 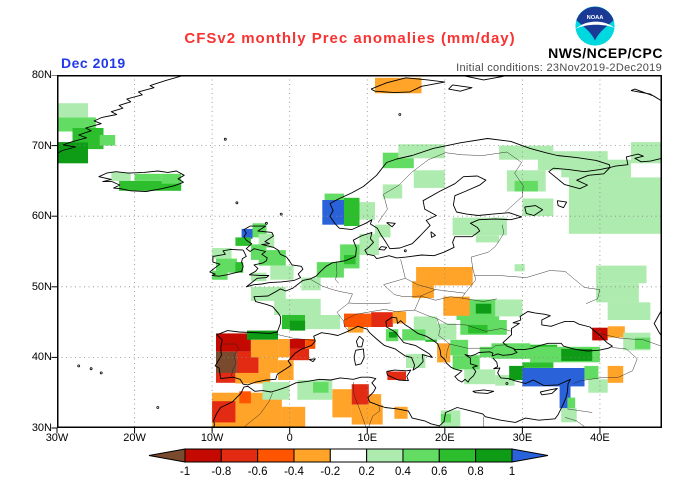 What do you see at coordinates (41, 428) in the screenshot?
I see `lat-tick-label: 30N` at bounding box center [41, 428].